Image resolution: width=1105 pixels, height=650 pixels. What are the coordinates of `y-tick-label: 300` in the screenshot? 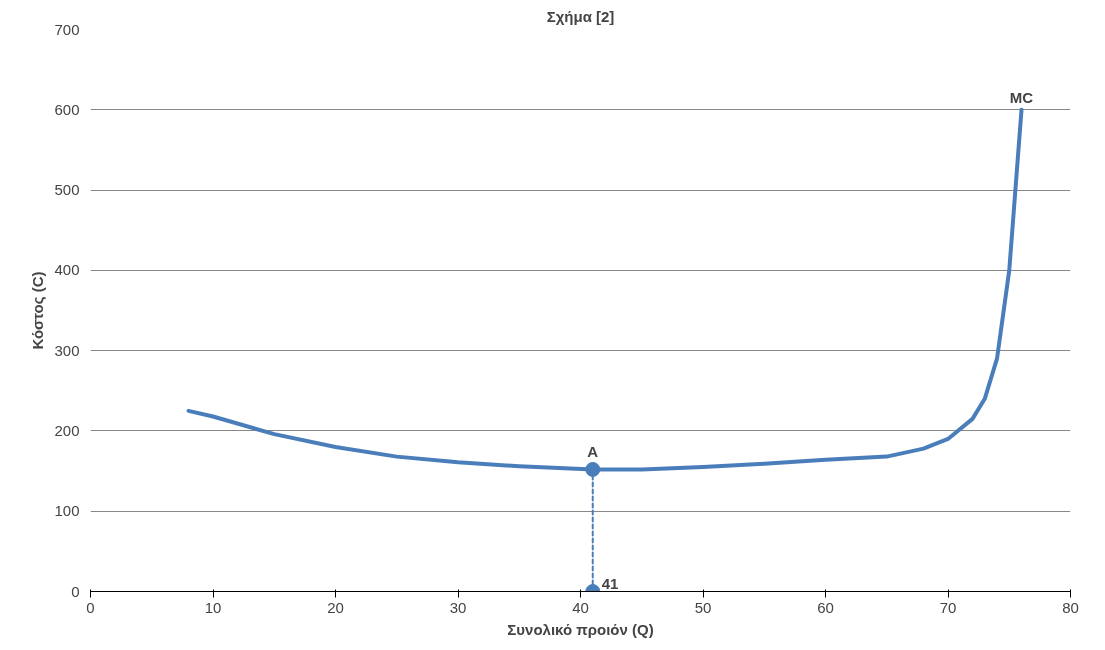 It's located at (67, 350).